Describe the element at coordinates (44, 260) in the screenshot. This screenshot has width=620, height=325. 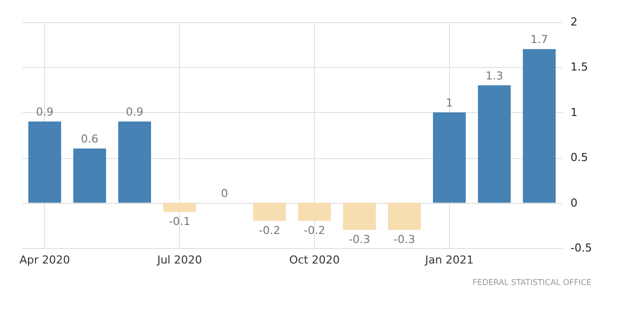
I see `x-tick-label: Apr 2020` at that location.